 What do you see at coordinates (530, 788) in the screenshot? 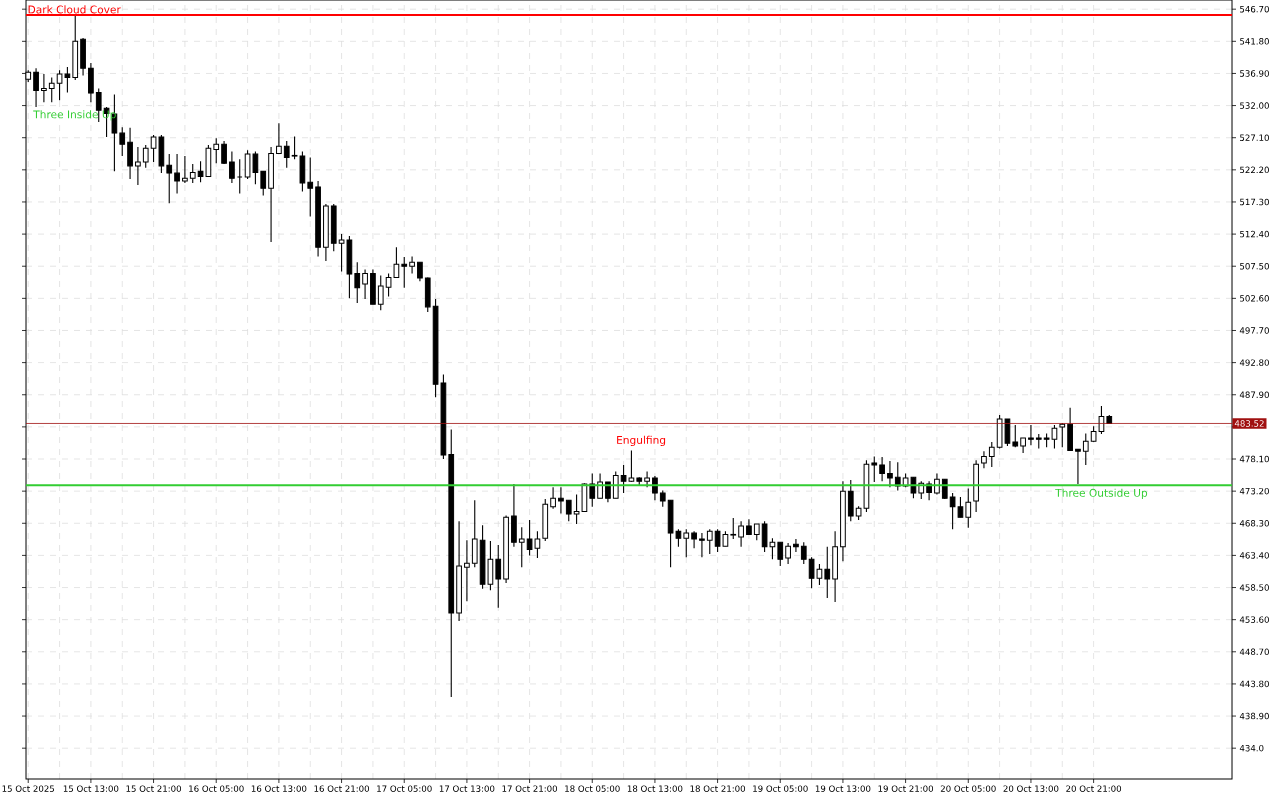
I see `x-tick-label: 17 Oct 21:00` at bounding box center [530, 788].